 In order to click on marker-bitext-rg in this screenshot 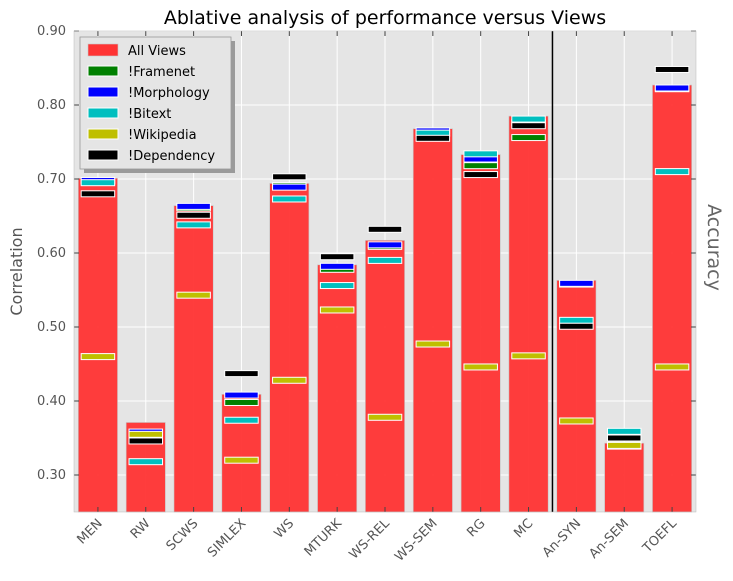, I will do `click(480, 154)`.